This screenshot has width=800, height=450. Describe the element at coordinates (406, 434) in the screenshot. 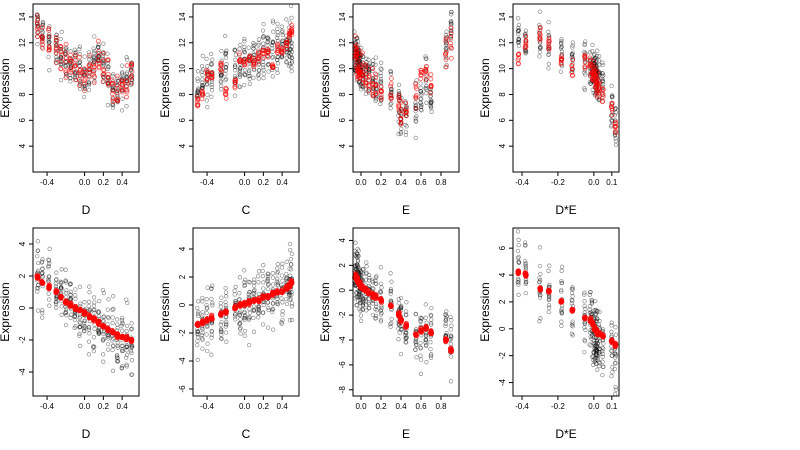

I see `x-axis-label: E` at that location.